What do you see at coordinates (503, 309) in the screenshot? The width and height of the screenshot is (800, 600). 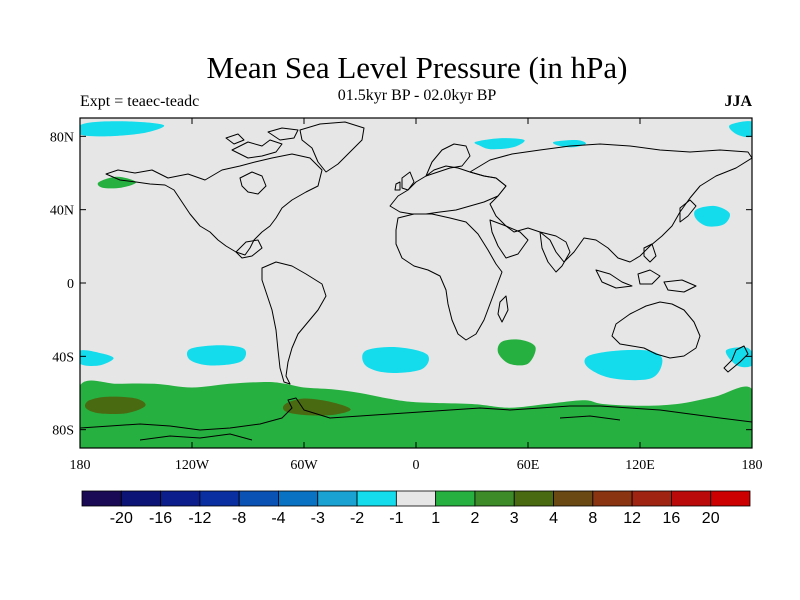 I see `coast-madagascar` at bounding box center [503, 309].